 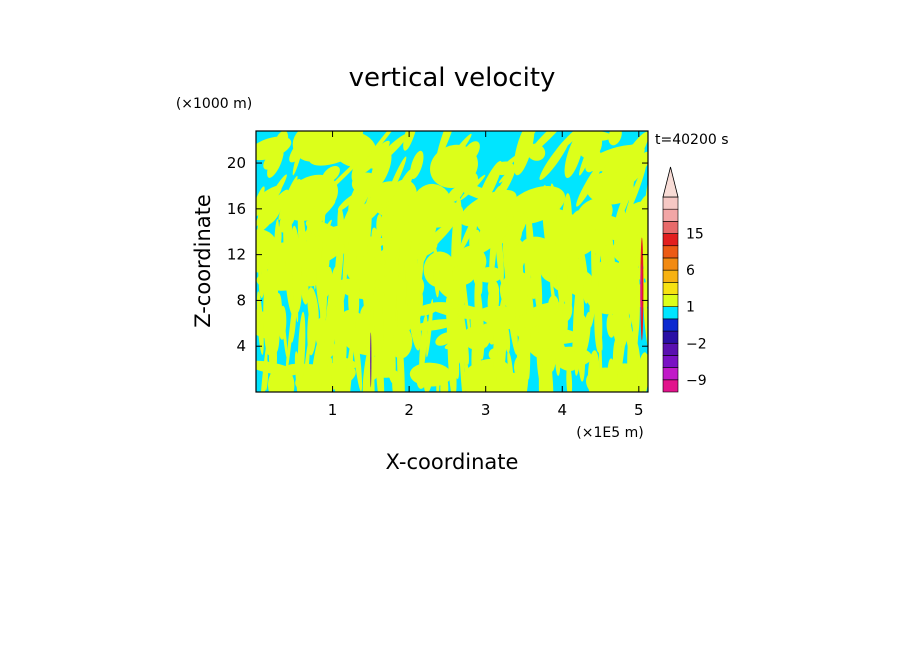 What do you see at coordinates (241, 346) in the screenshot?
I see `y-tick-label: 4` at bounding box center [241, 346].